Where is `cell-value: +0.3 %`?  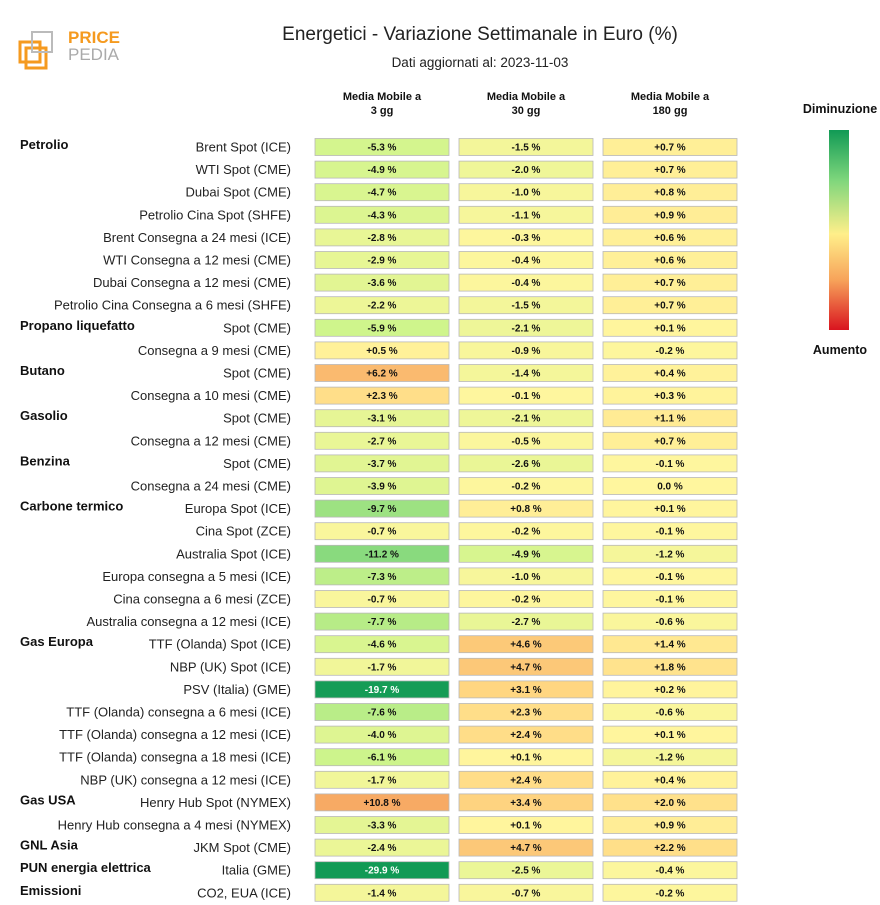
cell-value: +0.3 % is located at coordinates (670, 396).